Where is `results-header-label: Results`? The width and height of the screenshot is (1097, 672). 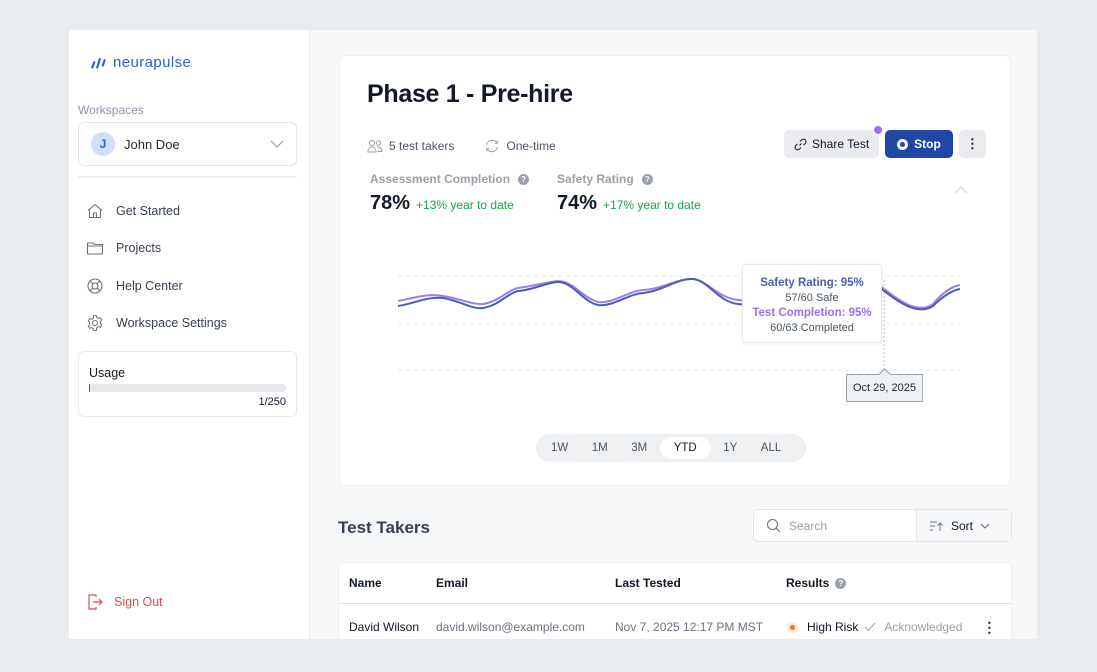 results-header-label: Results is located at coordinates (808, 583).